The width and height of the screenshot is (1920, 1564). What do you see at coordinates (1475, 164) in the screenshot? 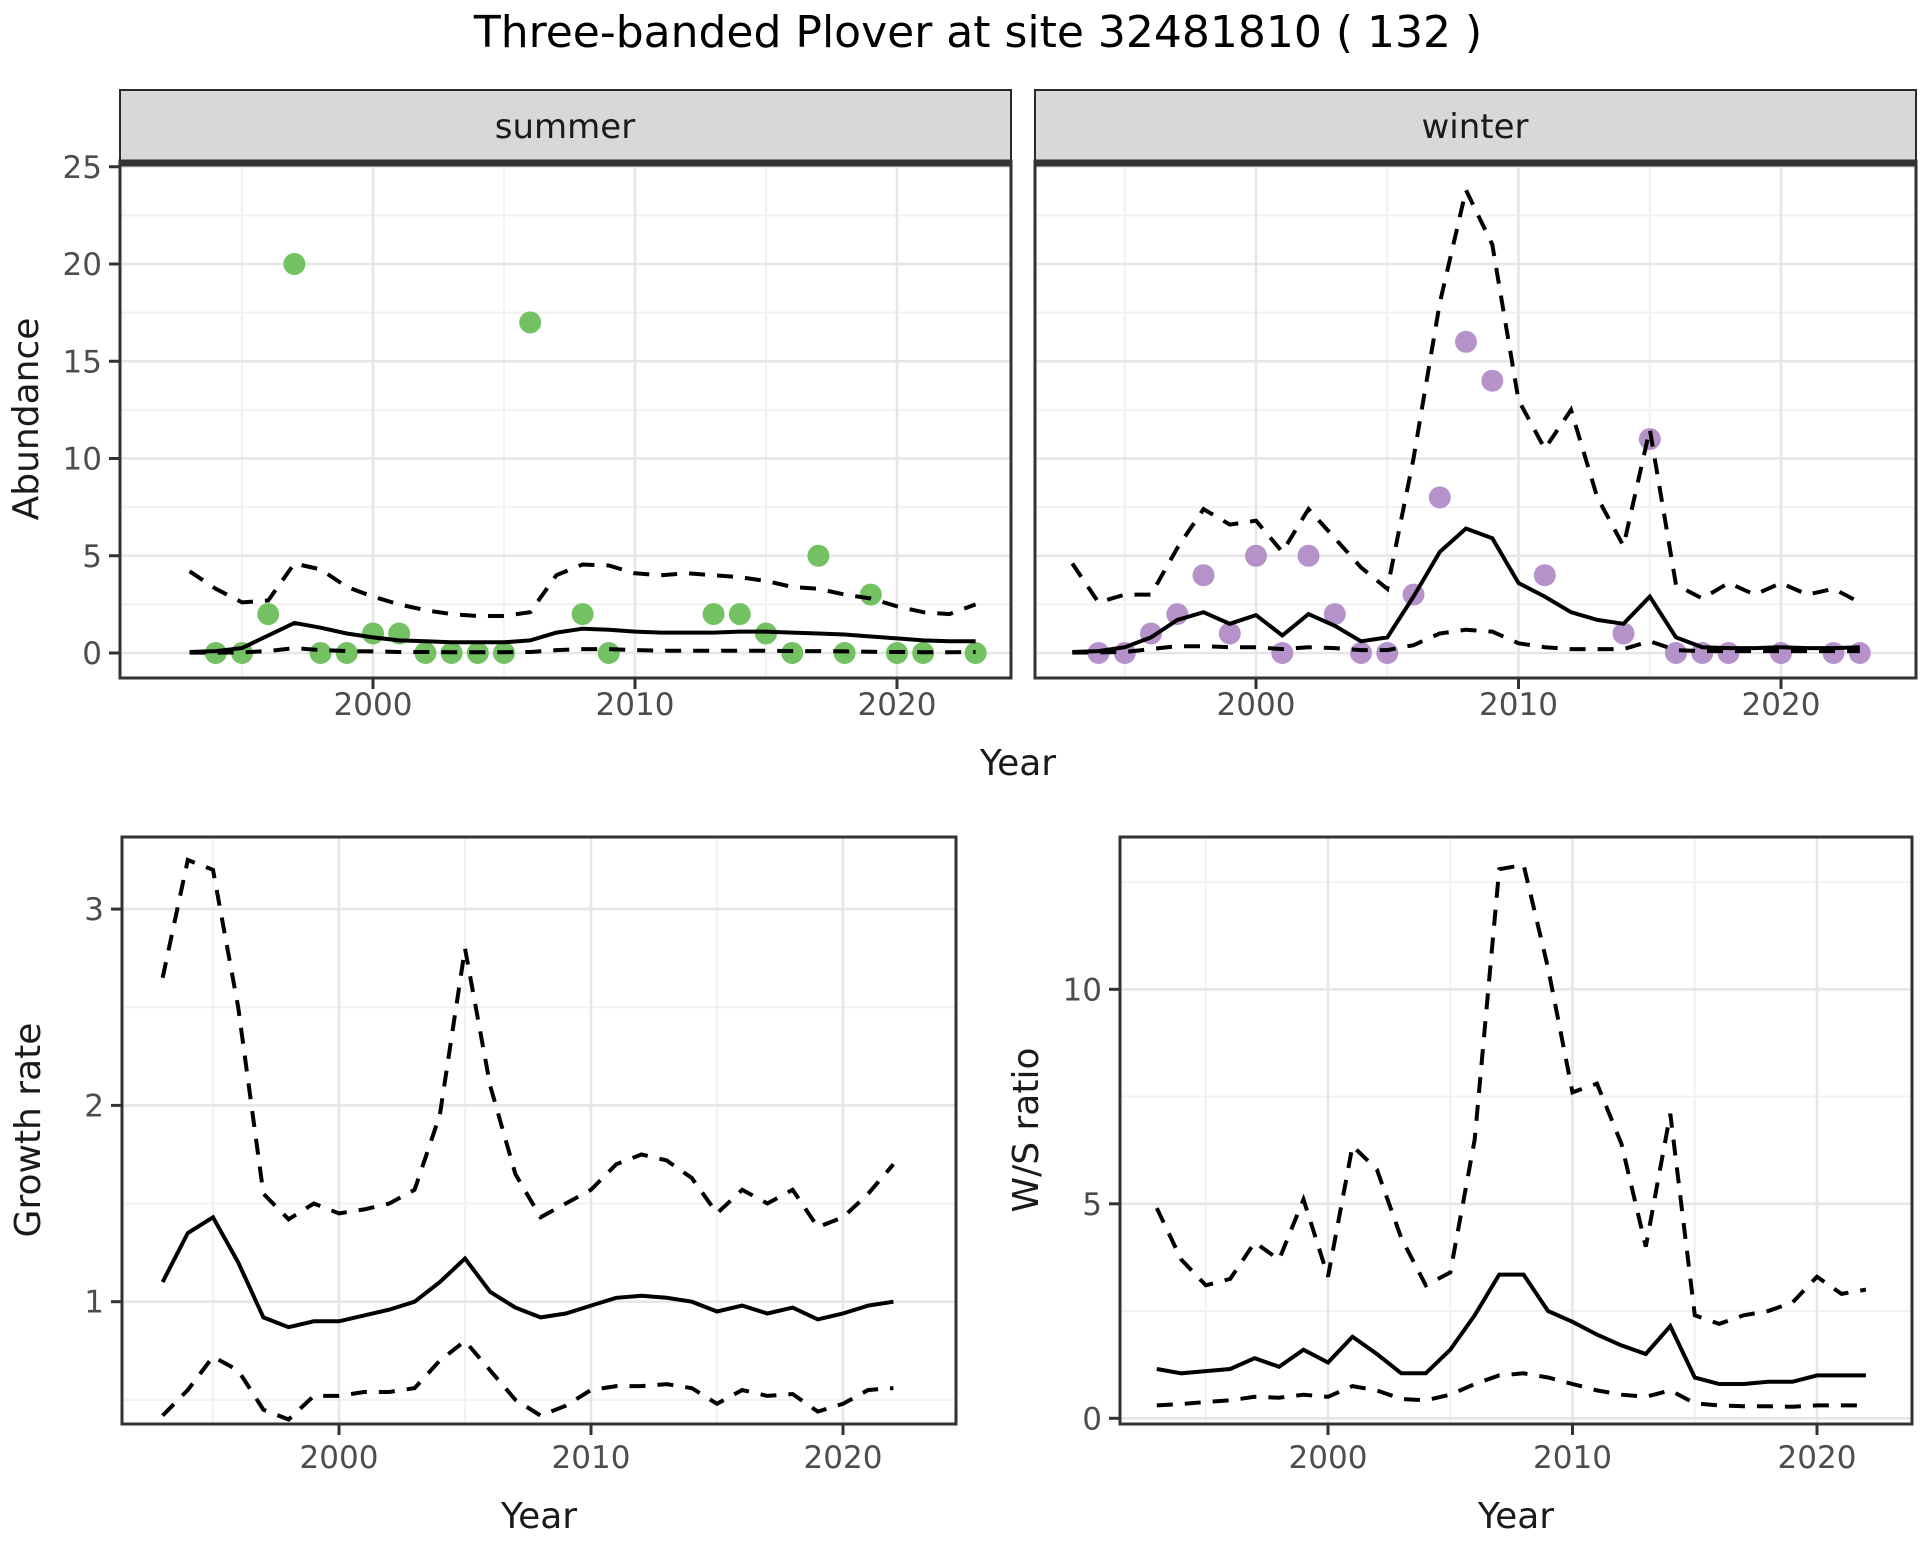
I see `strip-underline-winter` at bounding box center [1475, 164].